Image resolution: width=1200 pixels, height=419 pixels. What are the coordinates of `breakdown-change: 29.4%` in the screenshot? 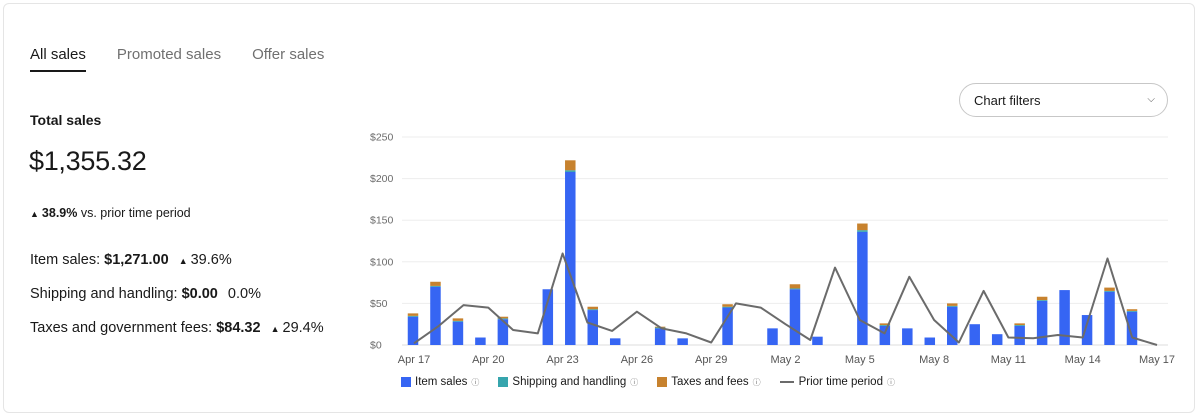 It's located at (303, 328).